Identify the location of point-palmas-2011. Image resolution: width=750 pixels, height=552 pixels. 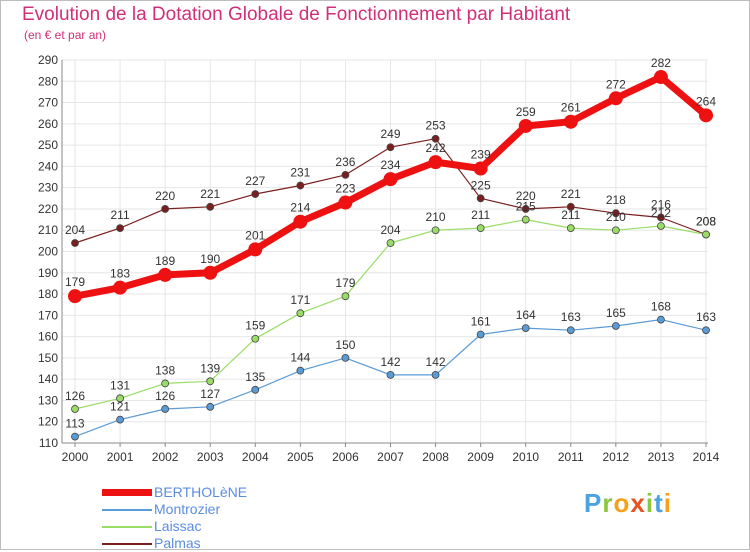
(570, 206).